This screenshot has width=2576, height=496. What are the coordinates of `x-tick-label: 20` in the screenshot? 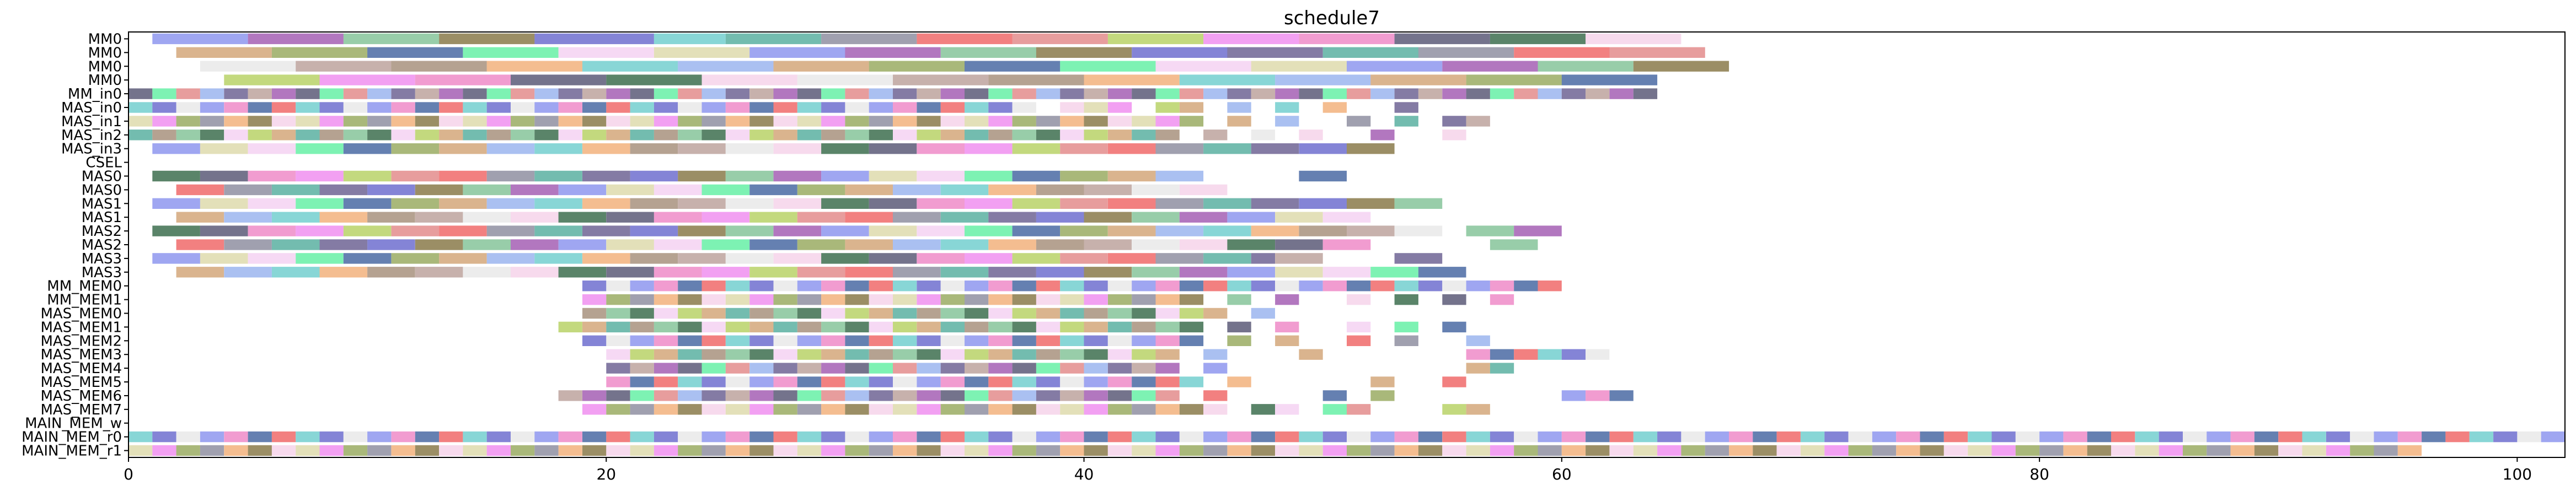 It's located at (606, 474).